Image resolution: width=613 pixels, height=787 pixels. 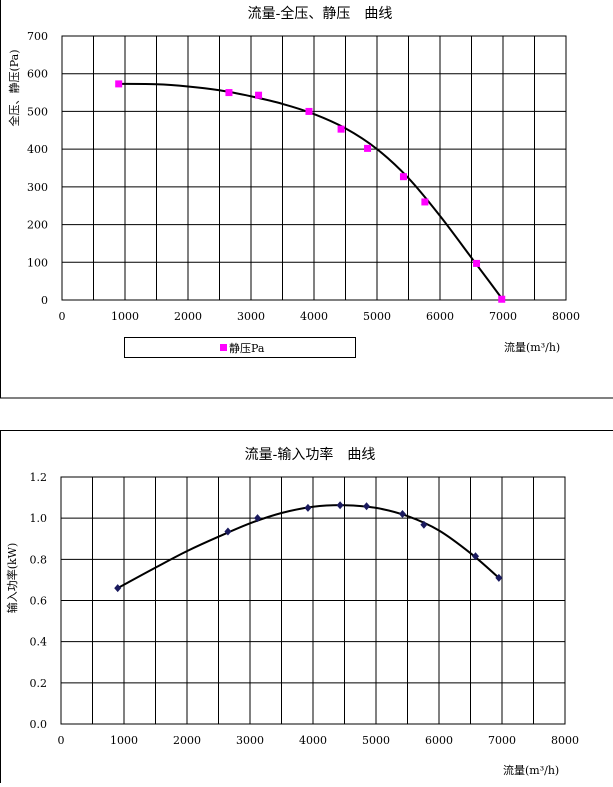 What do you see at coordinates (12, 578) in the screenshot?
I see `chart2-y-axis-label: 输入功率(kW)` at bounding box center [12, 578].